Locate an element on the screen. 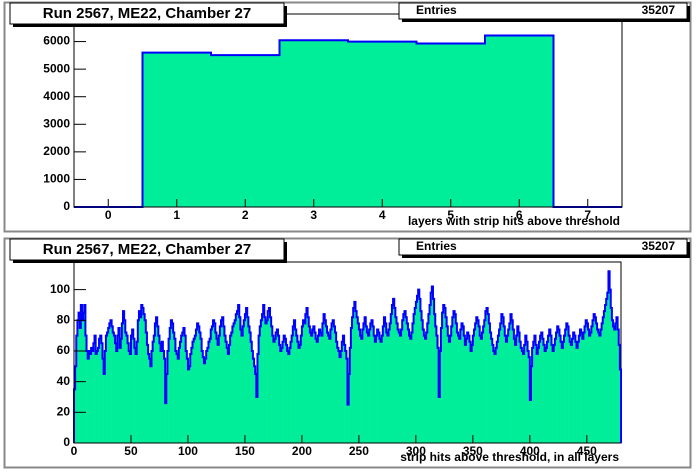 Image resolution: width=696 pixels, height=472 pixels. stats-label: Entries is located at coordinates (436, 10).